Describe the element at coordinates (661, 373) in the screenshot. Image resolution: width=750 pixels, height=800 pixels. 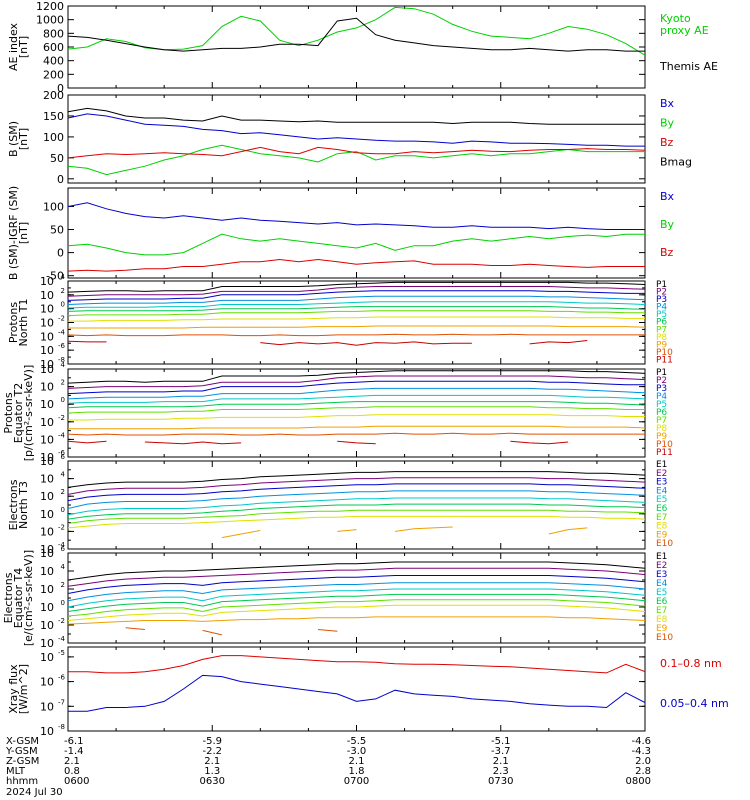
I see `legend-entry: P1` at that location.